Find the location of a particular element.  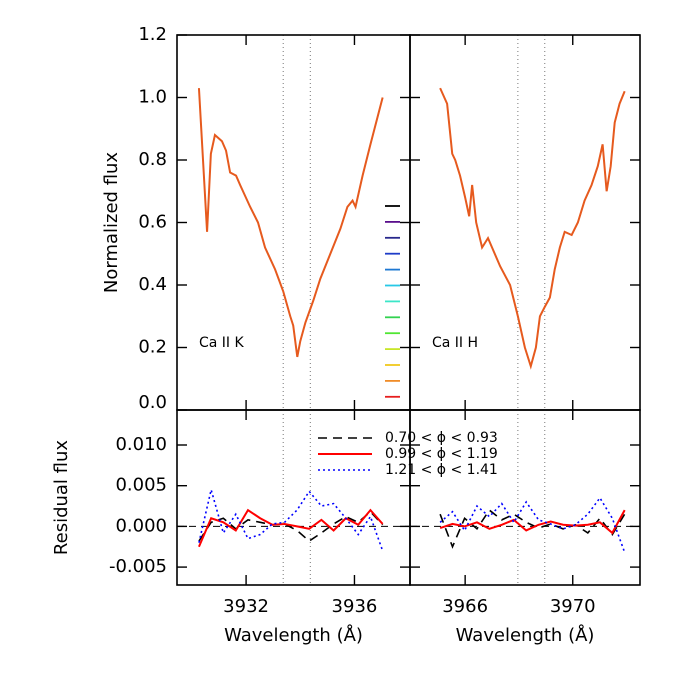

legend-label: 0.99 < ϕ < 1.19 is located at coordinates (441, 454).